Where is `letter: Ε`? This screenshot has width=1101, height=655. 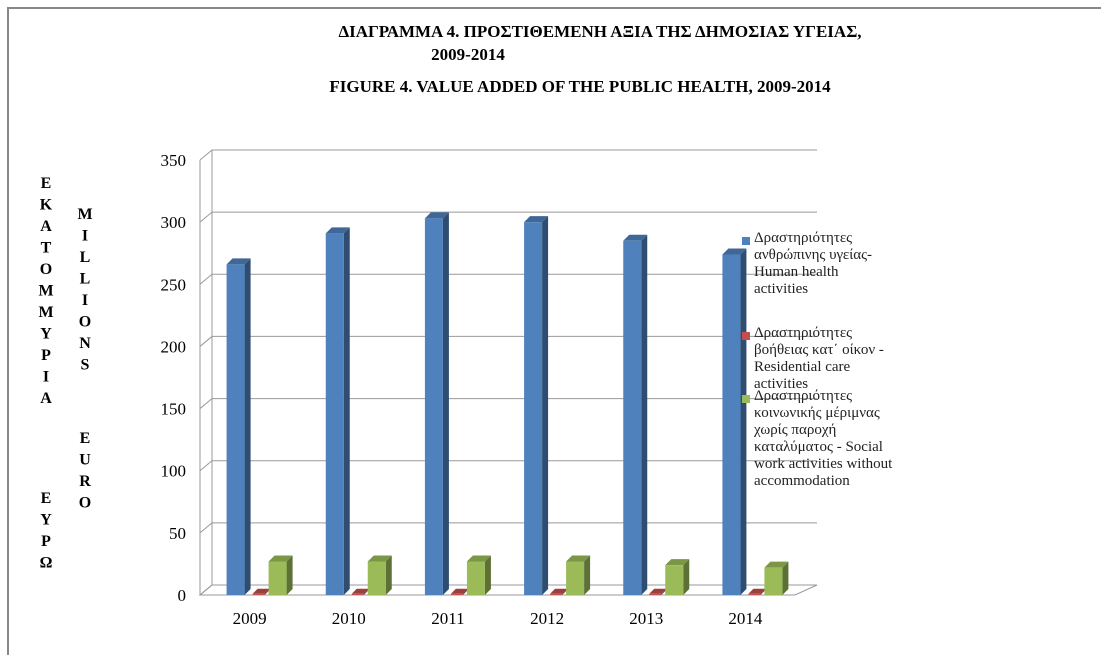 letter: Ε is located at coordinates (46, 183).